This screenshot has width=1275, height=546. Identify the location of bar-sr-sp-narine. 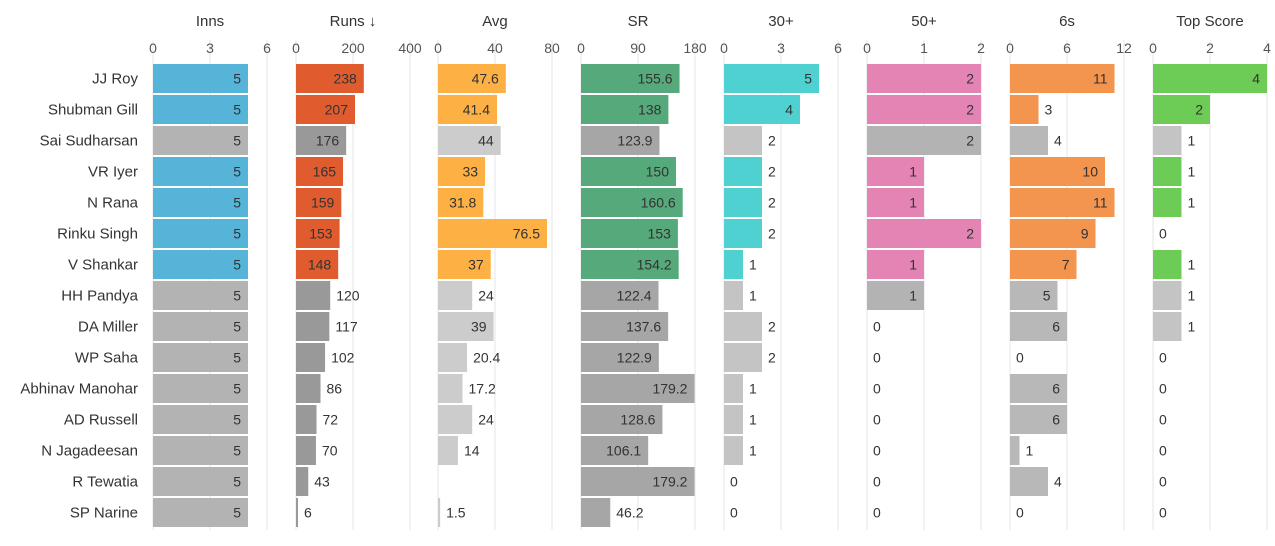
(596, 512).